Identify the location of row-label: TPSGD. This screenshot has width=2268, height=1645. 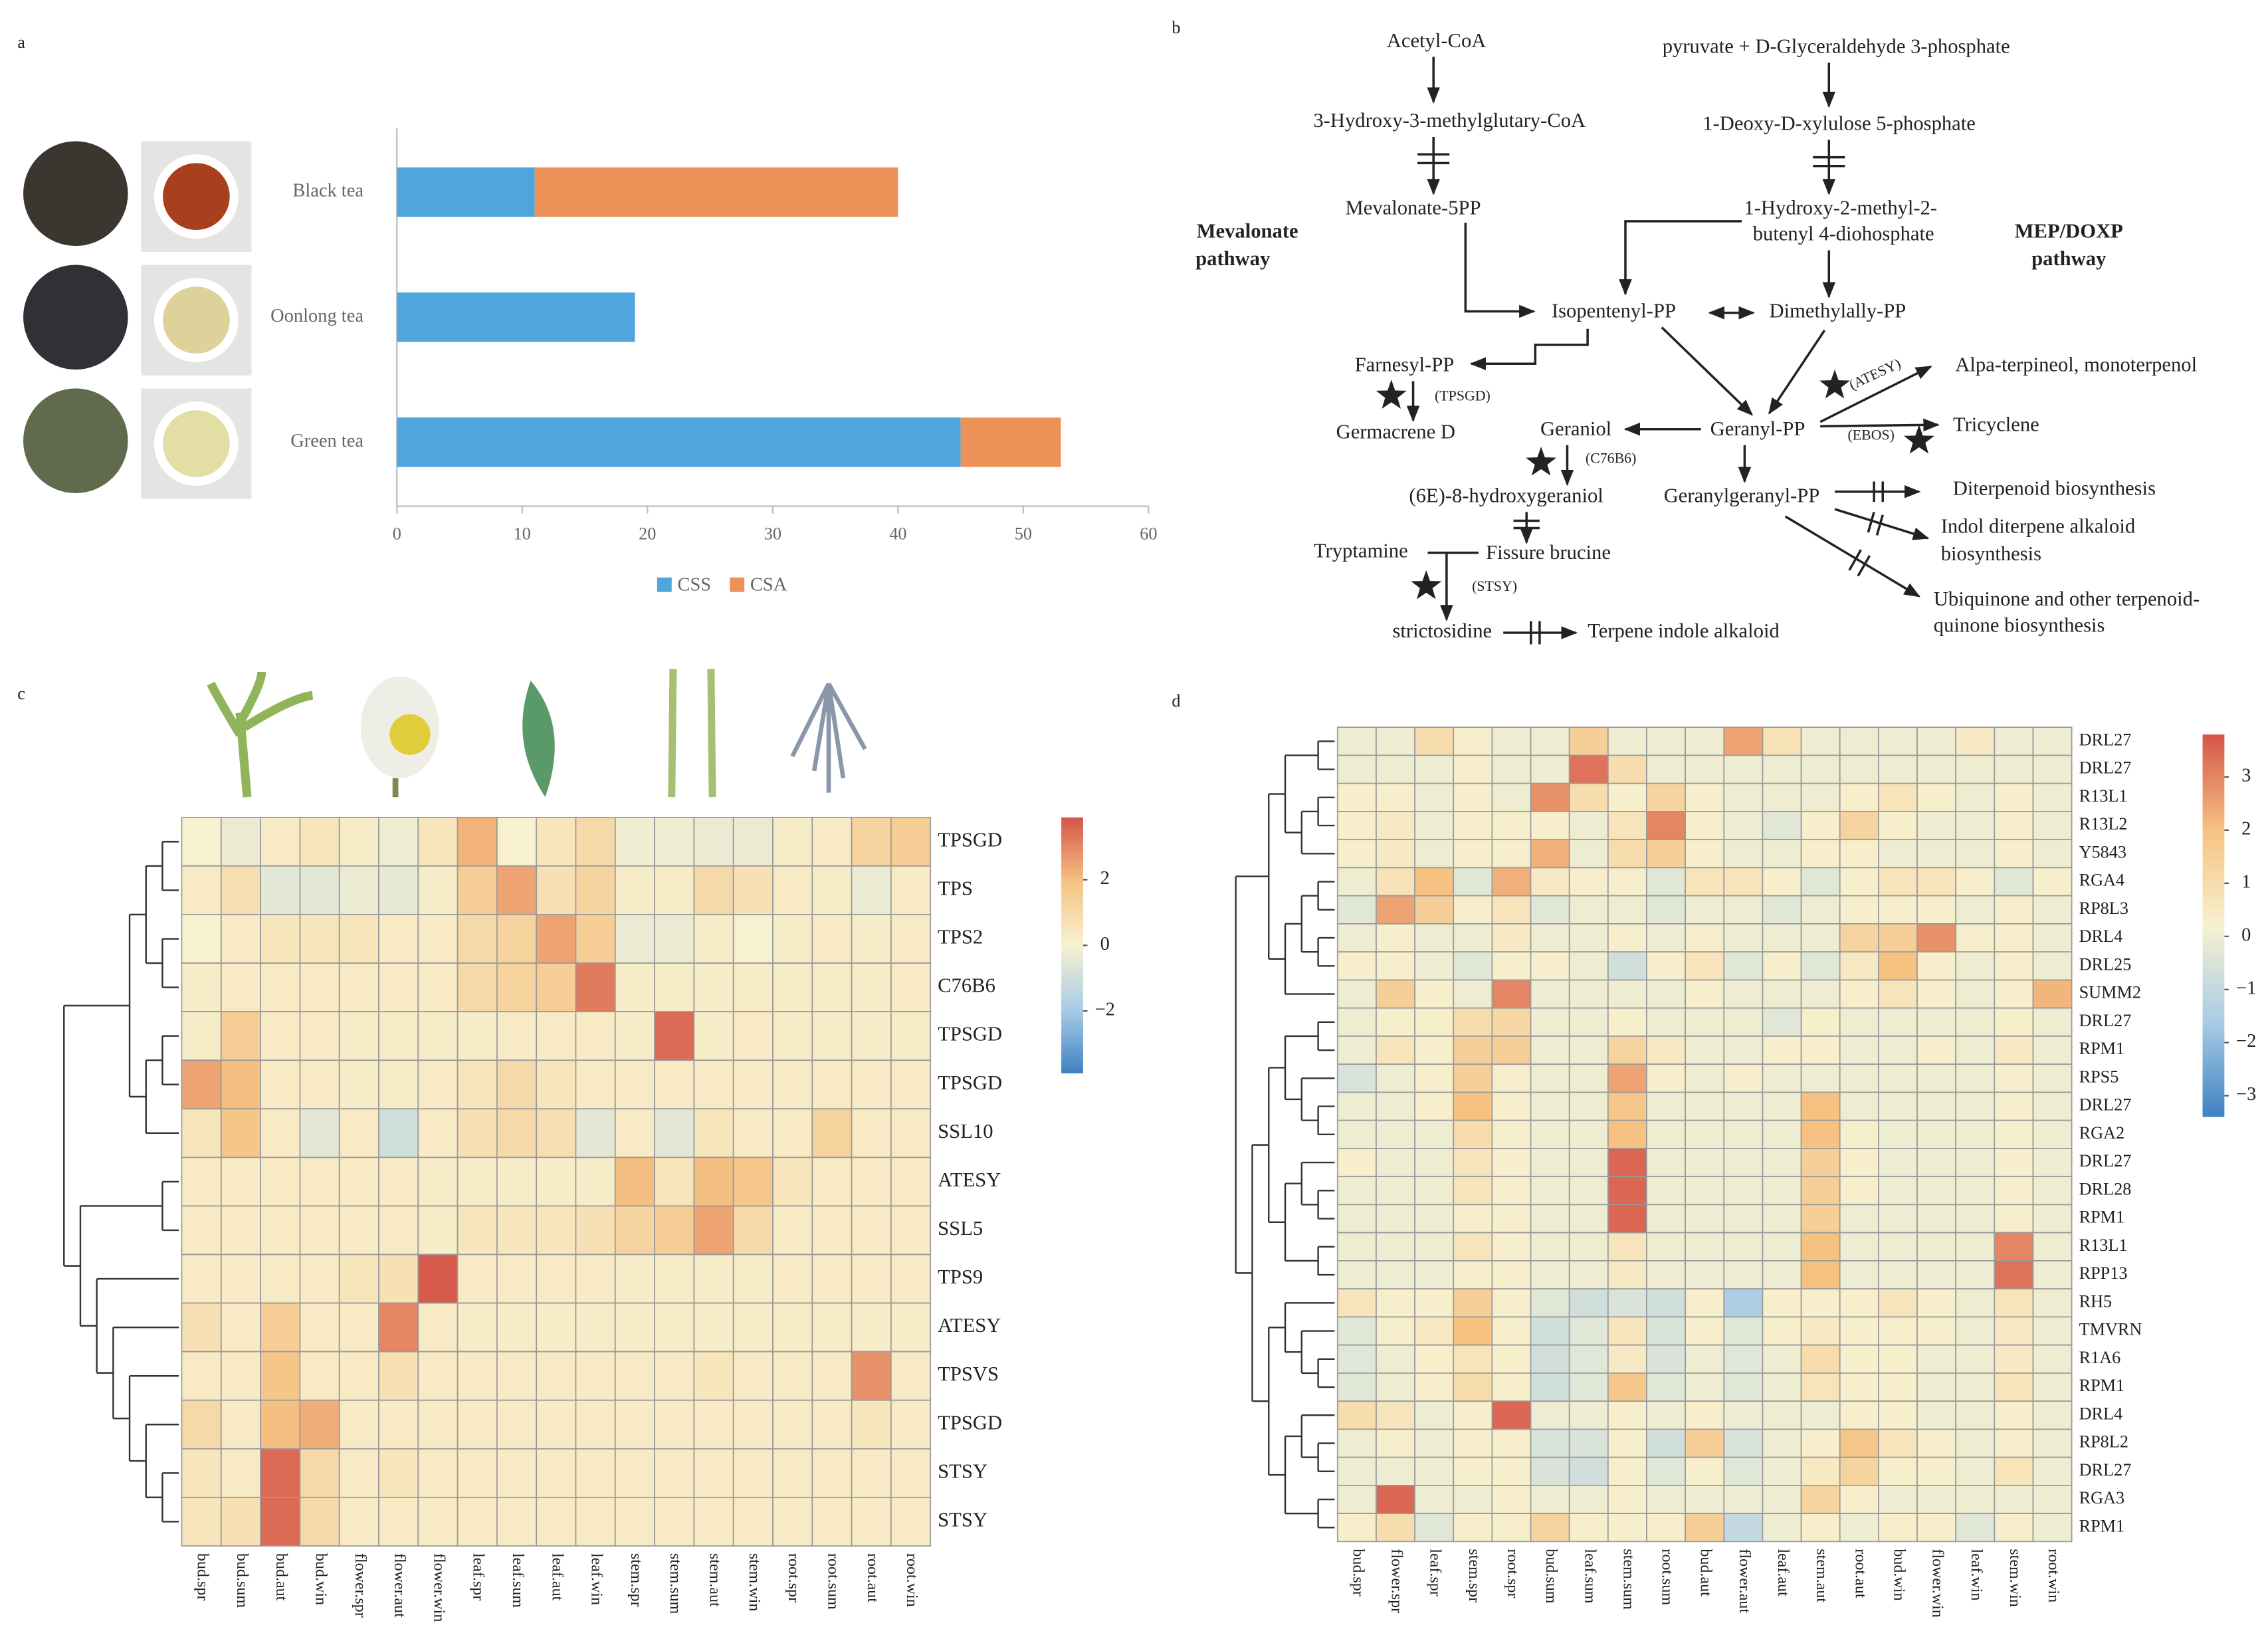
(970, 1034).